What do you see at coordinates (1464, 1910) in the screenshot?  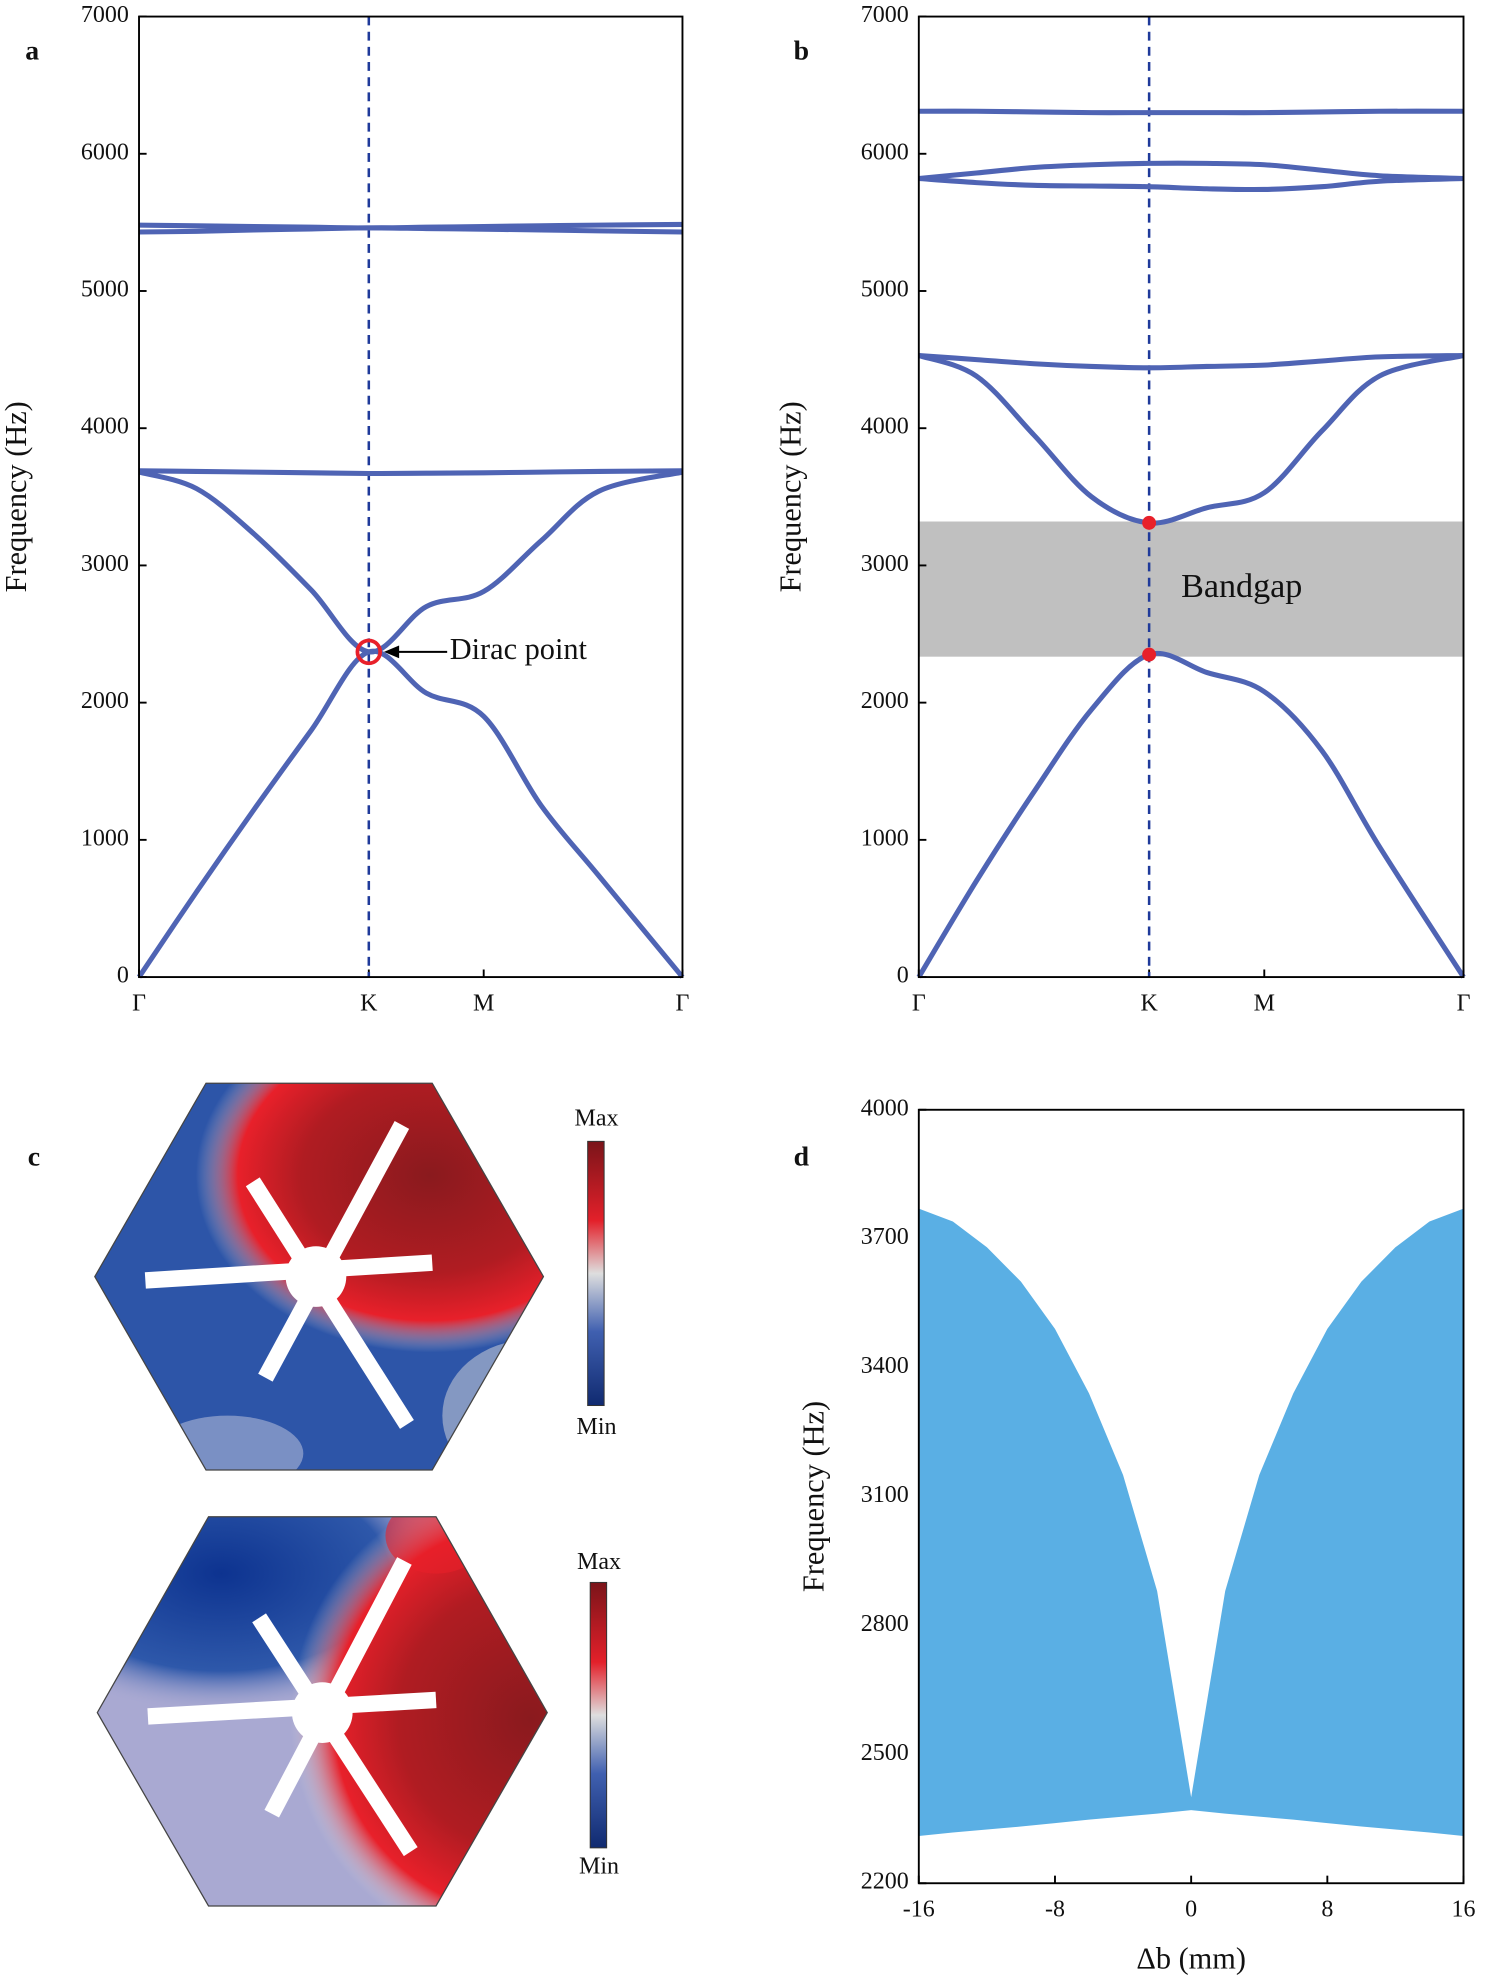 I see `x-tick-label: 16` at bounding box center [1464, 1910].